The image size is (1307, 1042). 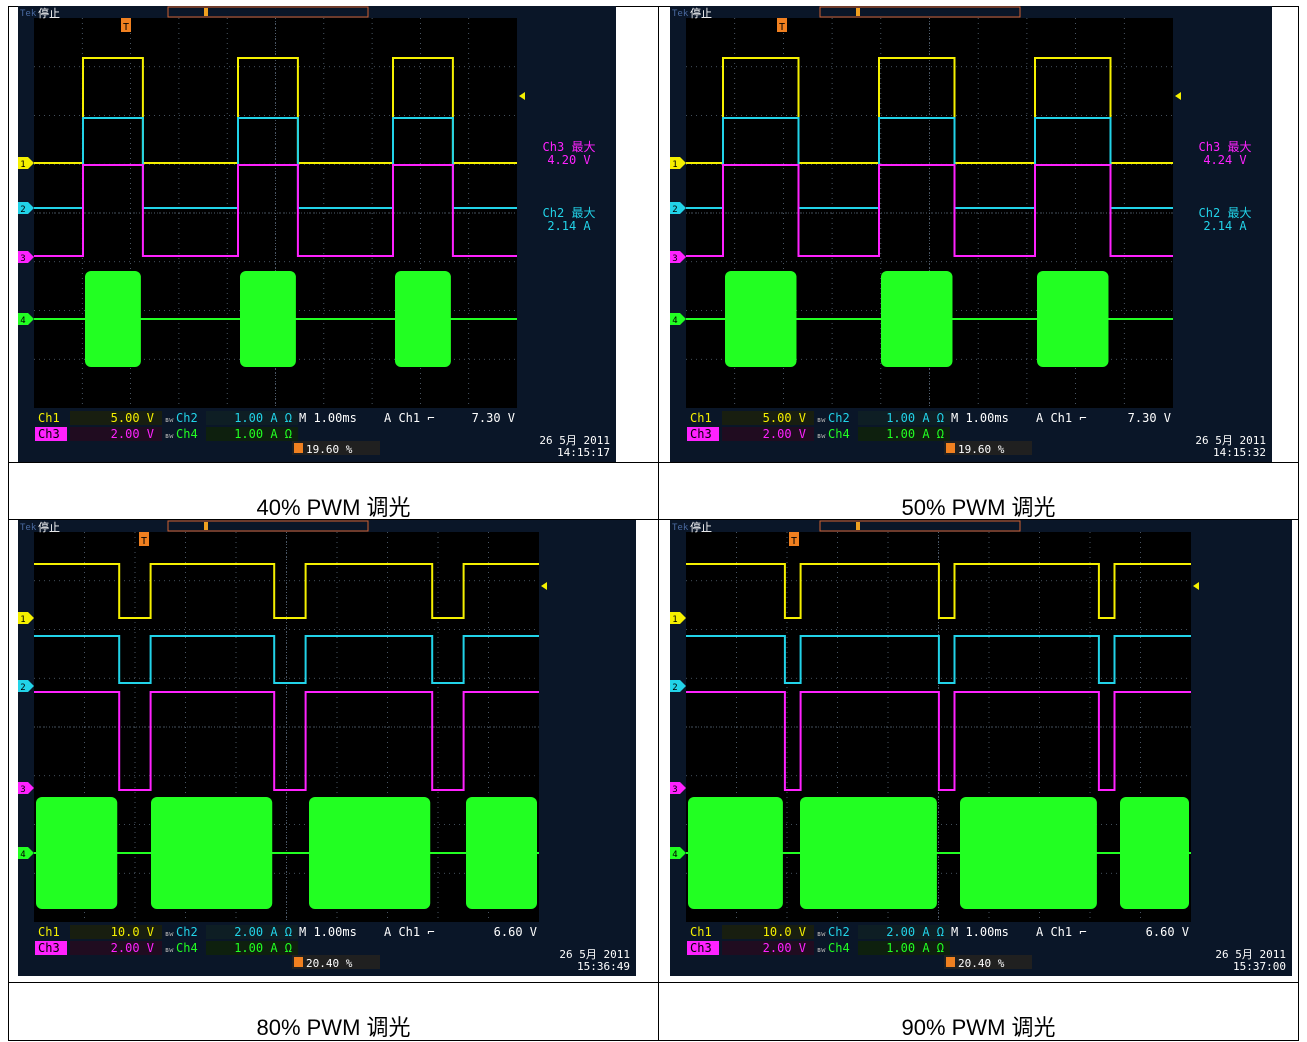 I want to click on ch2-ground-marker, so click(x=26, y=208).